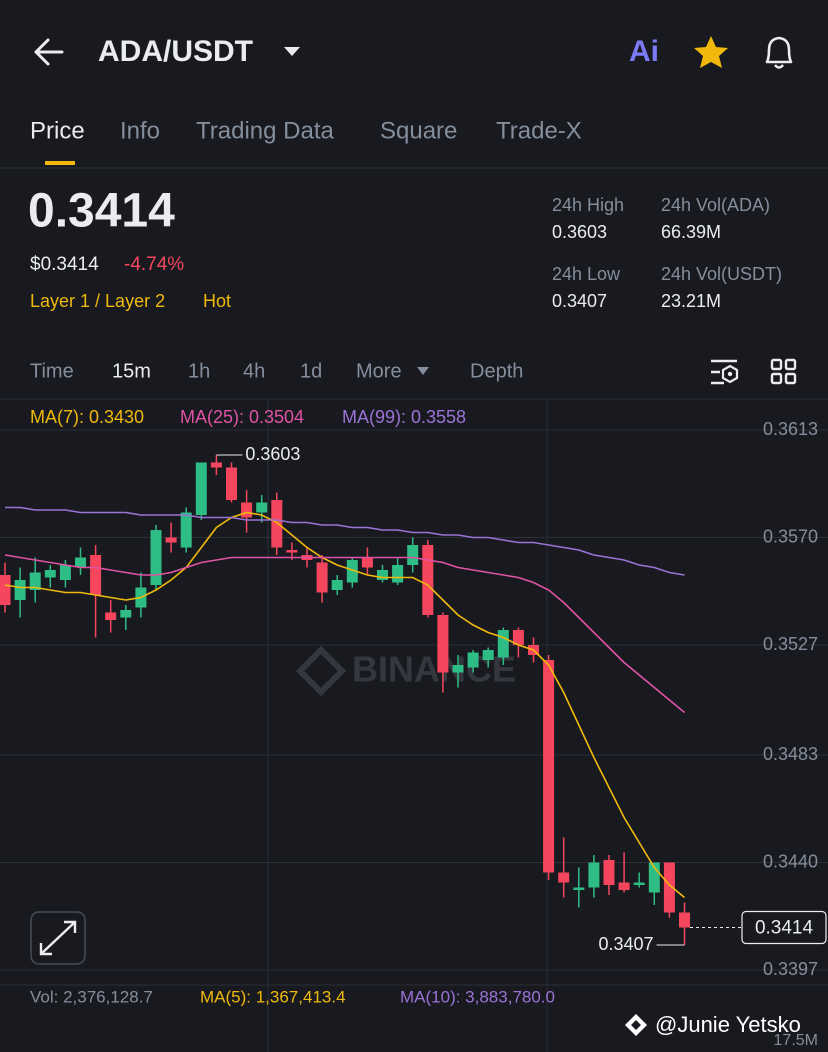  I want to click on indicator-icon-dot, so click(730, 374).